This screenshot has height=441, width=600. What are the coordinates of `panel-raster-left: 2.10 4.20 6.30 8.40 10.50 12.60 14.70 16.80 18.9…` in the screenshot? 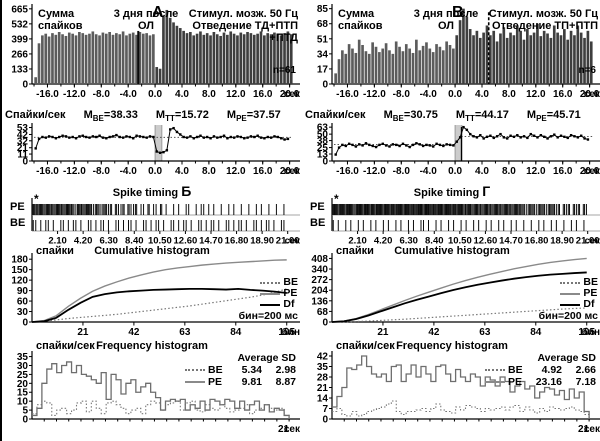 It's located at (152, 215).